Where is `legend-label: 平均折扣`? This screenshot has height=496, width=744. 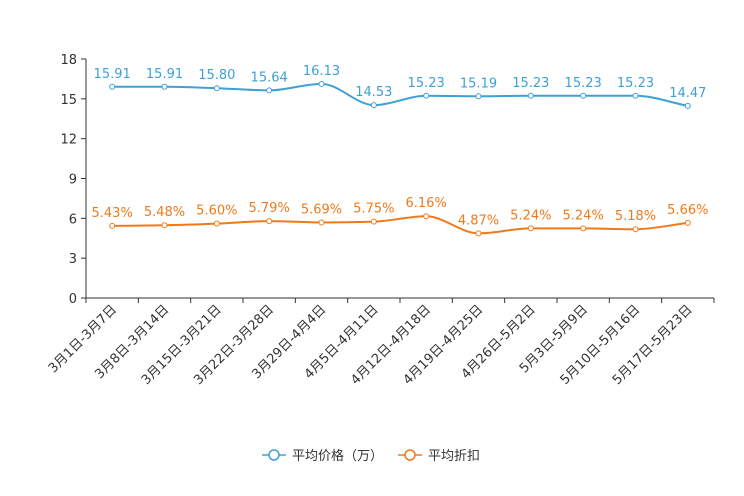 legend-label: 平均折扣 is located at coordinates (454, 456).